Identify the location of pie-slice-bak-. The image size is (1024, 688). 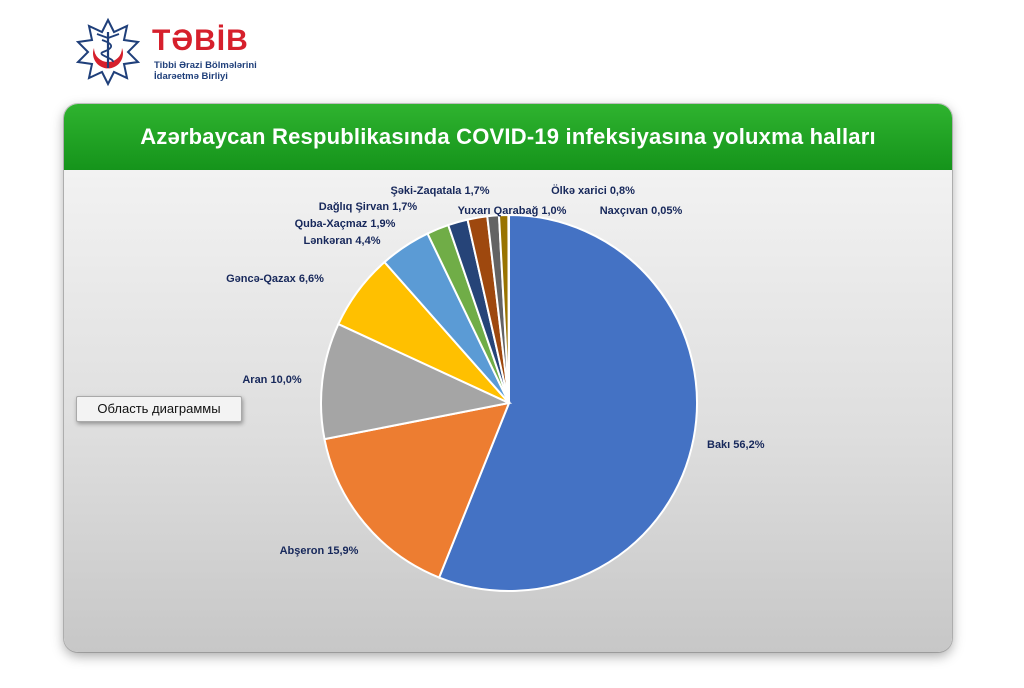
(567, 402).